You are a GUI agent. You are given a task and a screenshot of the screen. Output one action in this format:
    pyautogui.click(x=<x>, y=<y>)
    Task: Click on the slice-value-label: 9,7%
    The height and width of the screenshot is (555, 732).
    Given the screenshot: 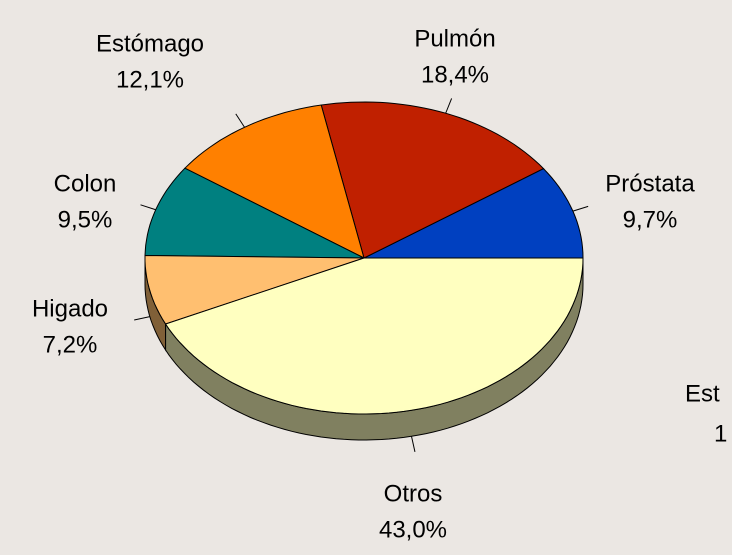 What is the action you would take?
    pyautogui.click(x=650, y=219)
    